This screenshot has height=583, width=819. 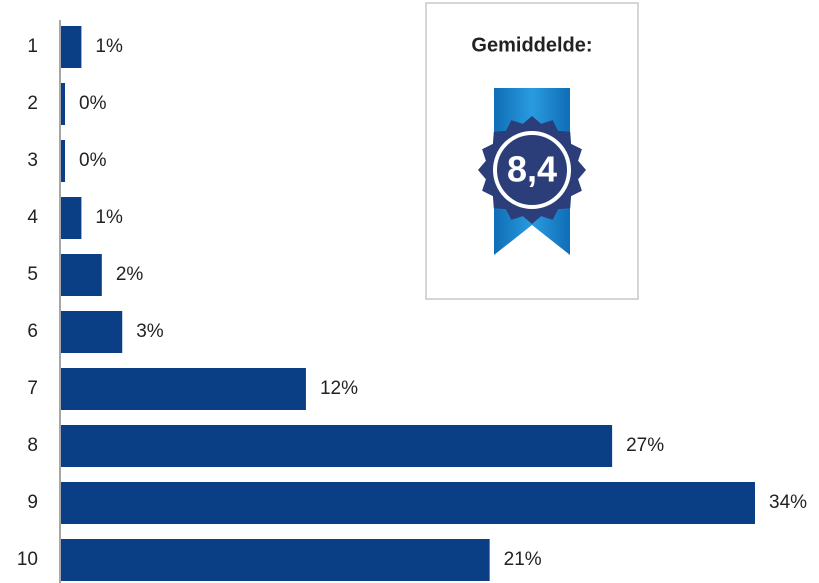 What do you see at coordinates (32, 46) in the screenshot?
I see `y-tick-label: 1` at bounding box center [32, 46].